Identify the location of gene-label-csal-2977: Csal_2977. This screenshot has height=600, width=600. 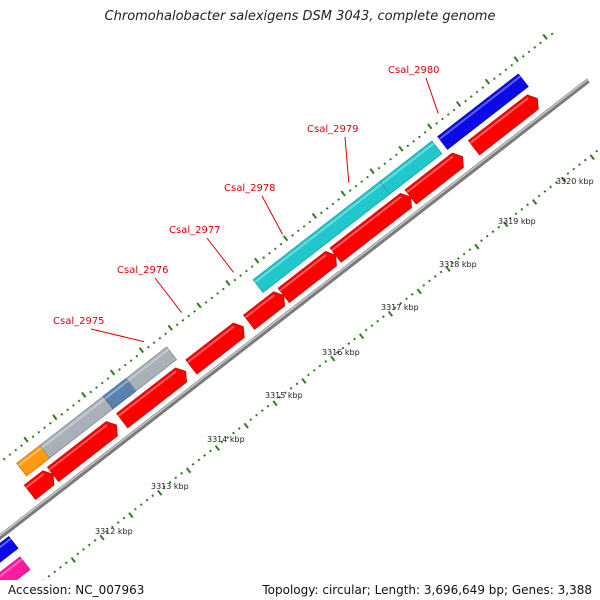
(195, 230).